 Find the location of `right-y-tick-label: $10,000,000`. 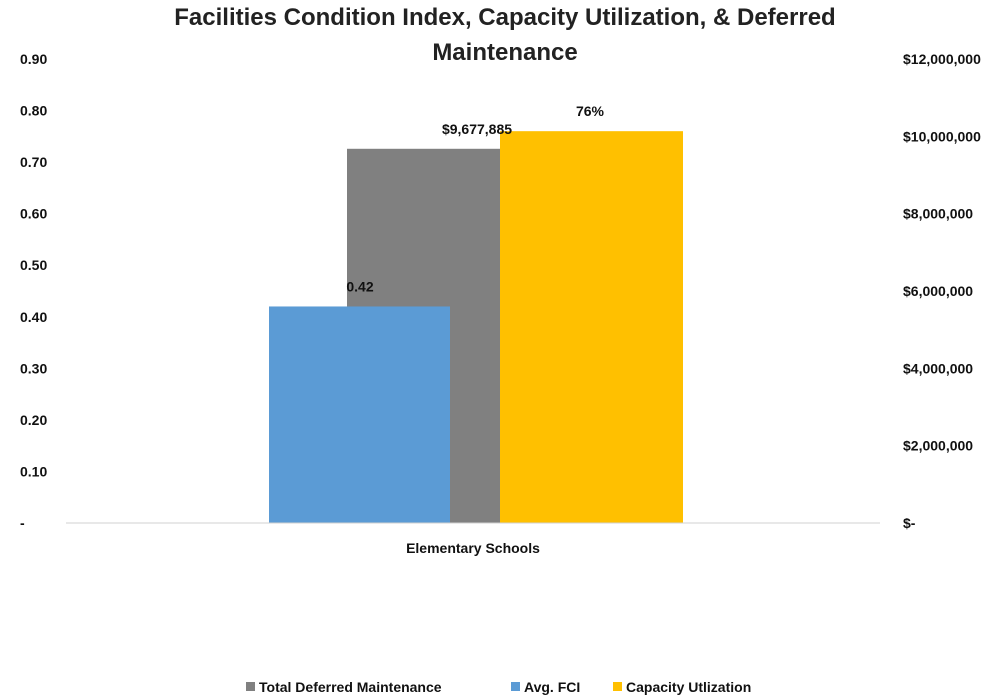

right-y-tick-label: $10,000,000 is located at coordinates (942, 136).